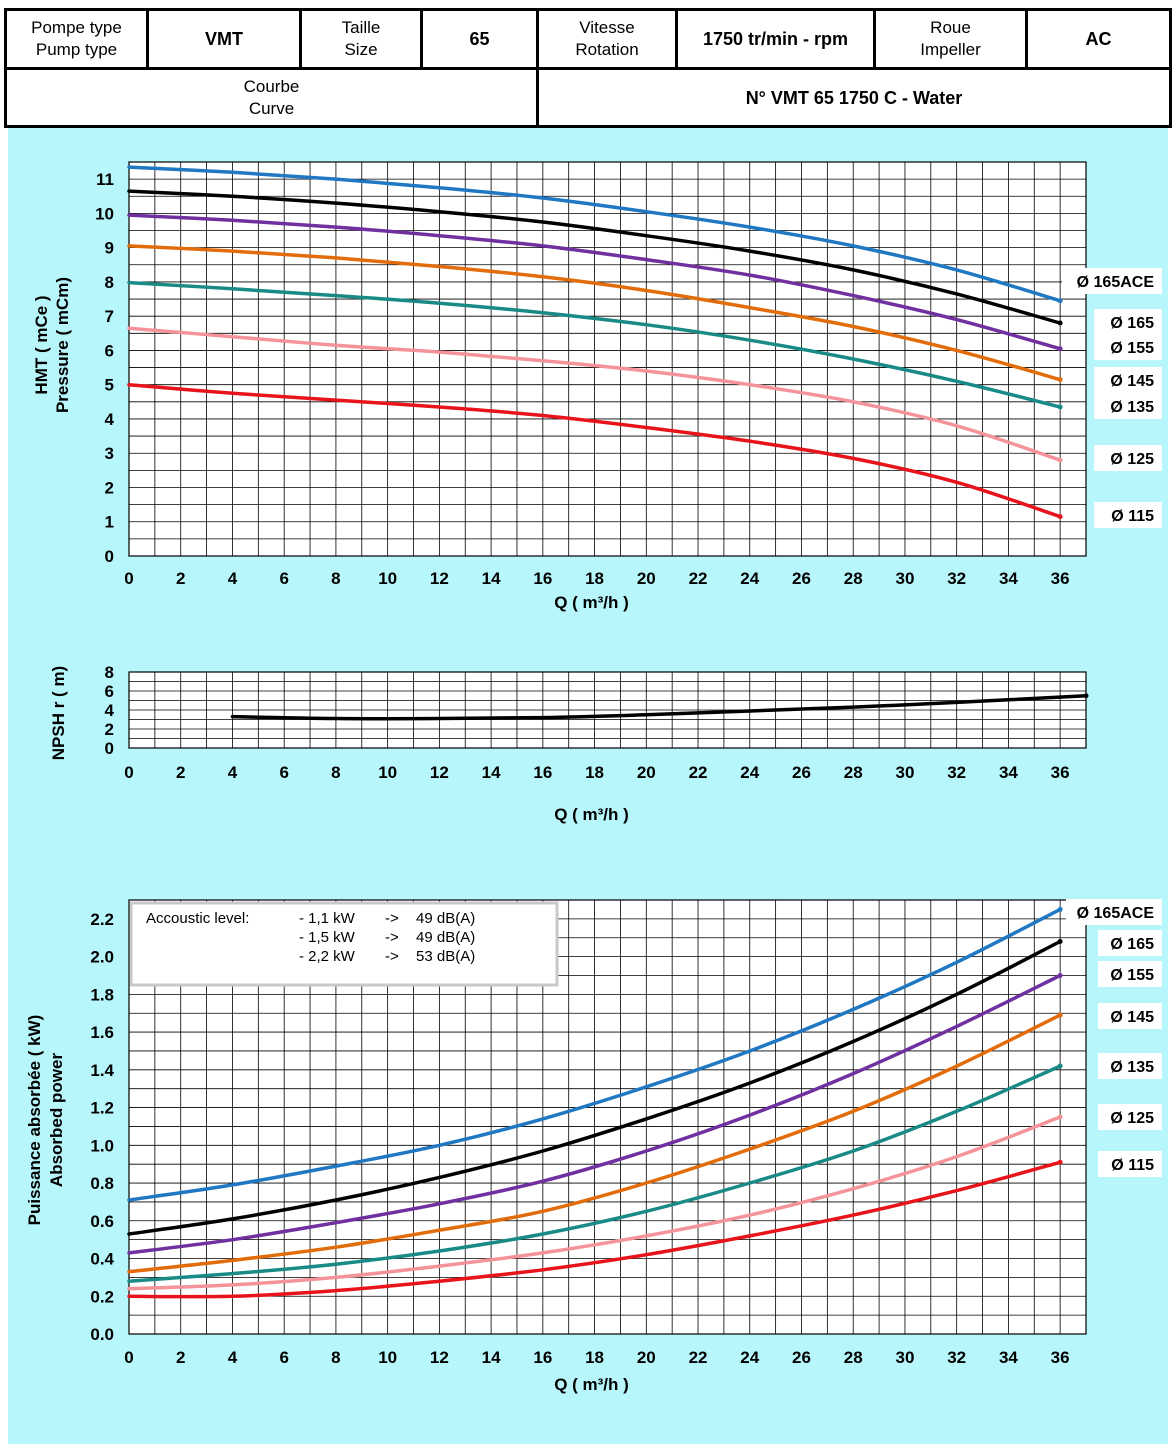 The width and height of the screenshot is (1176, 1456). I want to click on y-tick-label: 1, so click(109, 522).